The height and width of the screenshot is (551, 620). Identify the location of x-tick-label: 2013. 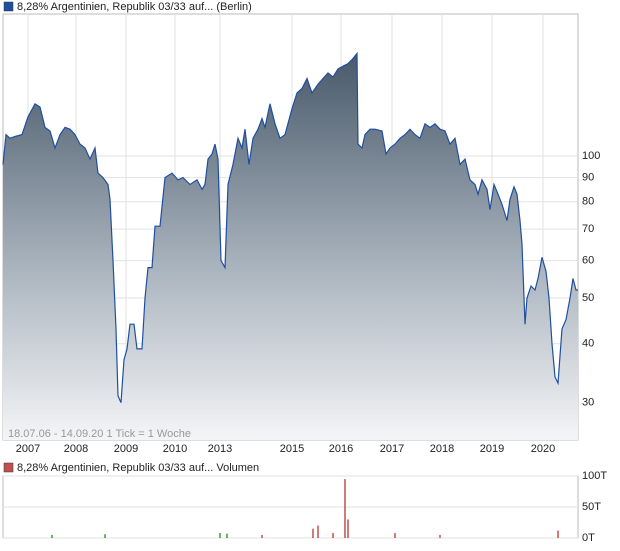
(220, 449).